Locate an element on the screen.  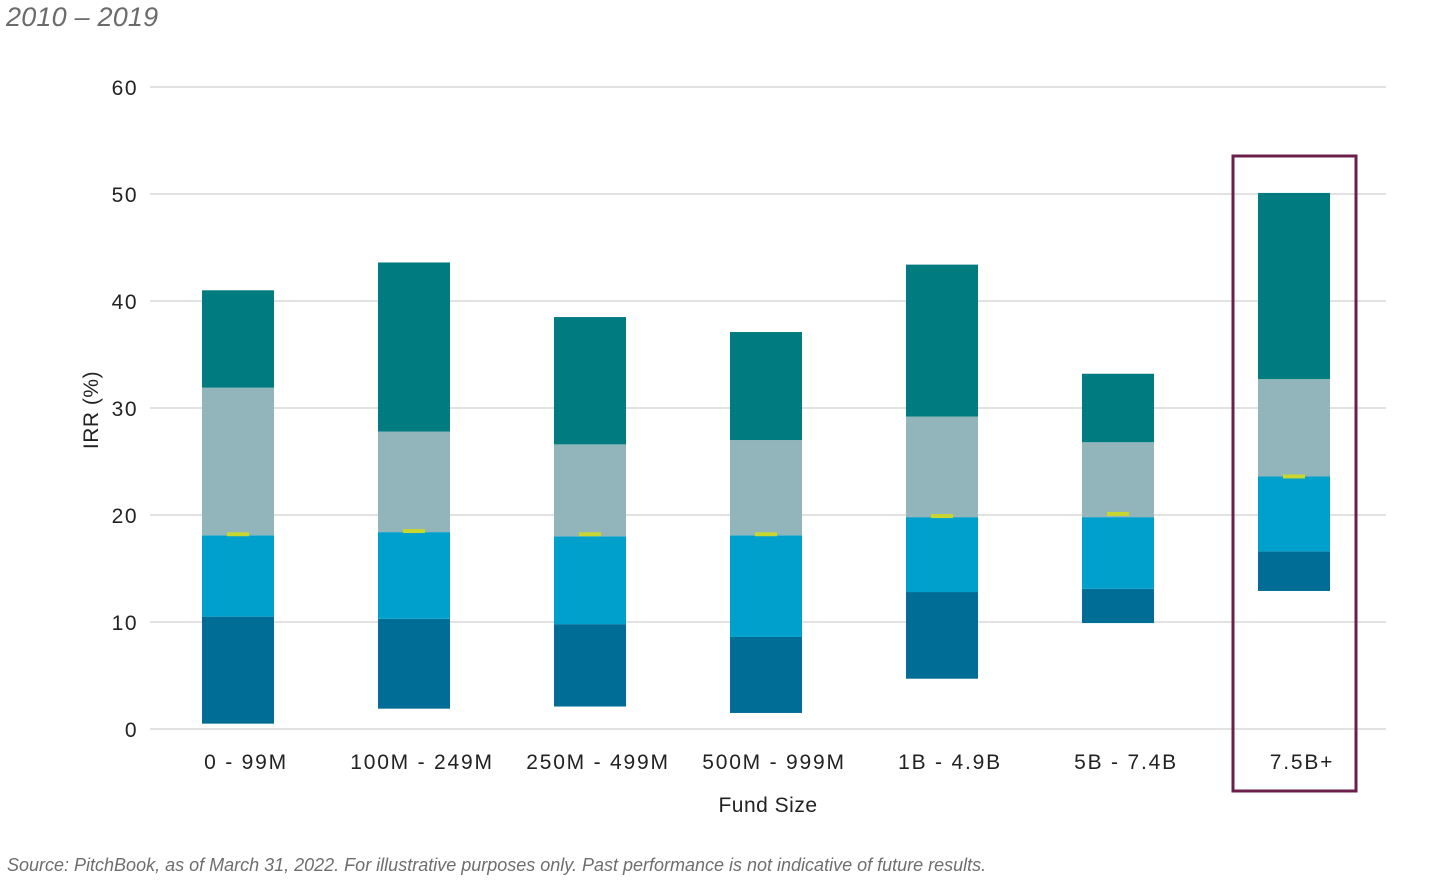
y-axis-title: IRR (%) is located at coordinates (91, 410).